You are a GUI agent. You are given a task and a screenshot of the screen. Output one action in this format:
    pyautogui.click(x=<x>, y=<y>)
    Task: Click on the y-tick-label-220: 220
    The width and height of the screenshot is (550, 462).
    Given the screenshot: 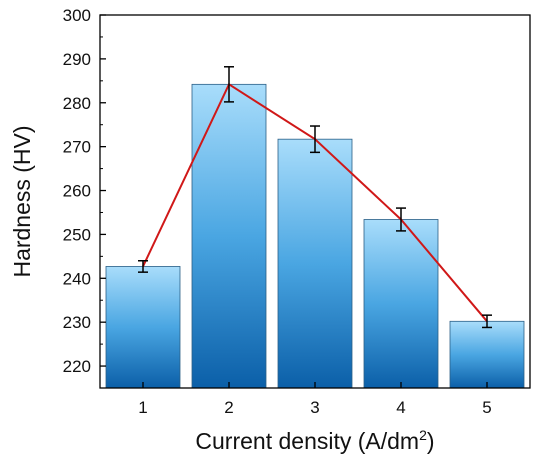 What is the action you would take?
    pyautogui.click(x=77, y=366)
    